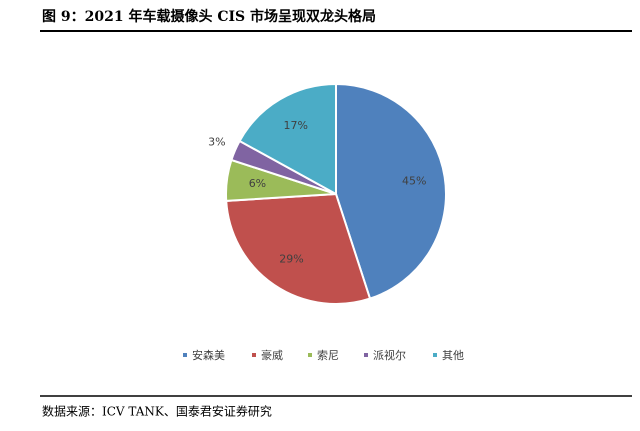  What do you see at coordinates (414, 181) in the screenshot?
I see `value-label: 45%` at bounding box center [414, 181].